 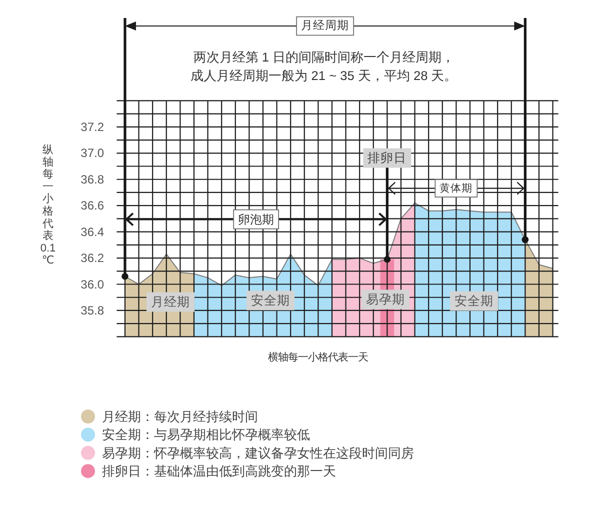 I want to click on y-tick-label: 36.4, so click(x=92, y=231).